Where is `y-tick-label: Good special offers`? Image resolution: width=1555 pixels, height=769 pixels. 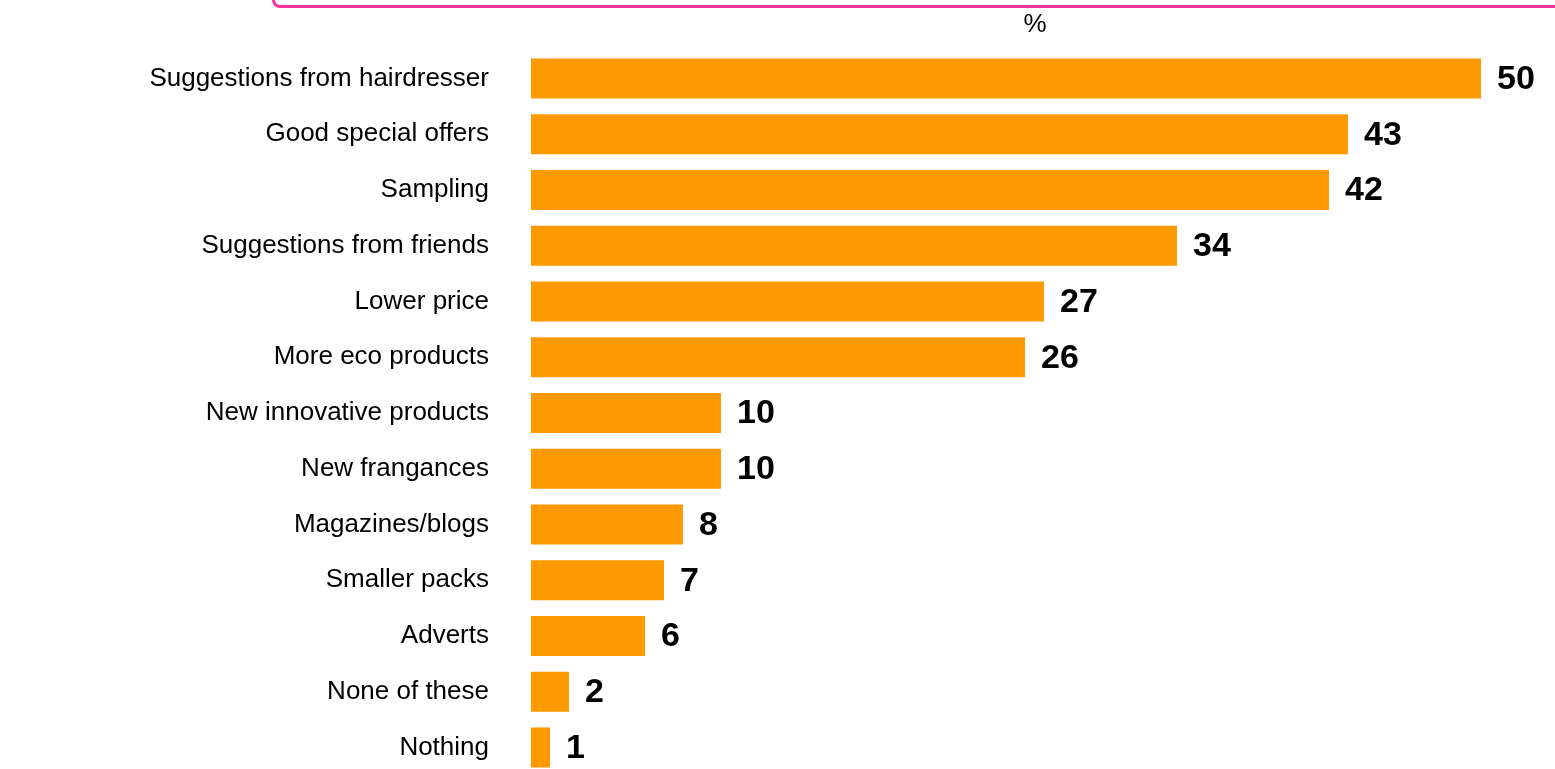
y-tick-label: Good special offers is located at coordinates (377, 132).